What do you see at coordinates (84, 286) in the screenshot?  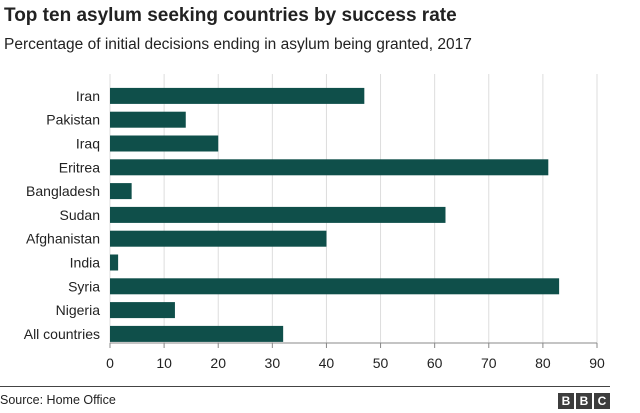 I see `category-label: Syria` at bounding box center [84, 286].